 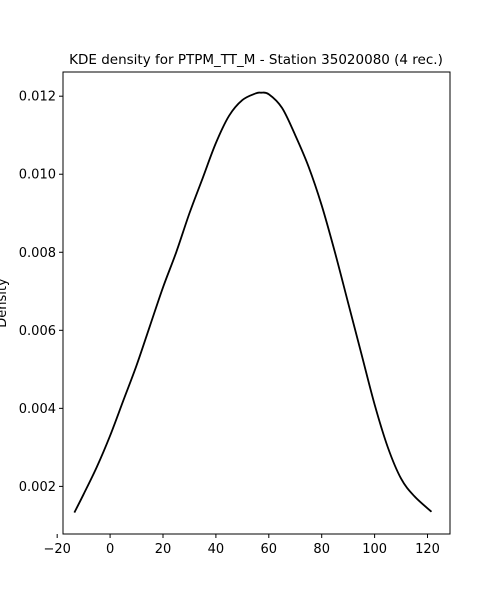 What do you see at coordinates (37, 253) in the screenshot?
I see `y-tick-label: 0.008` at bounding box center [37, 253].